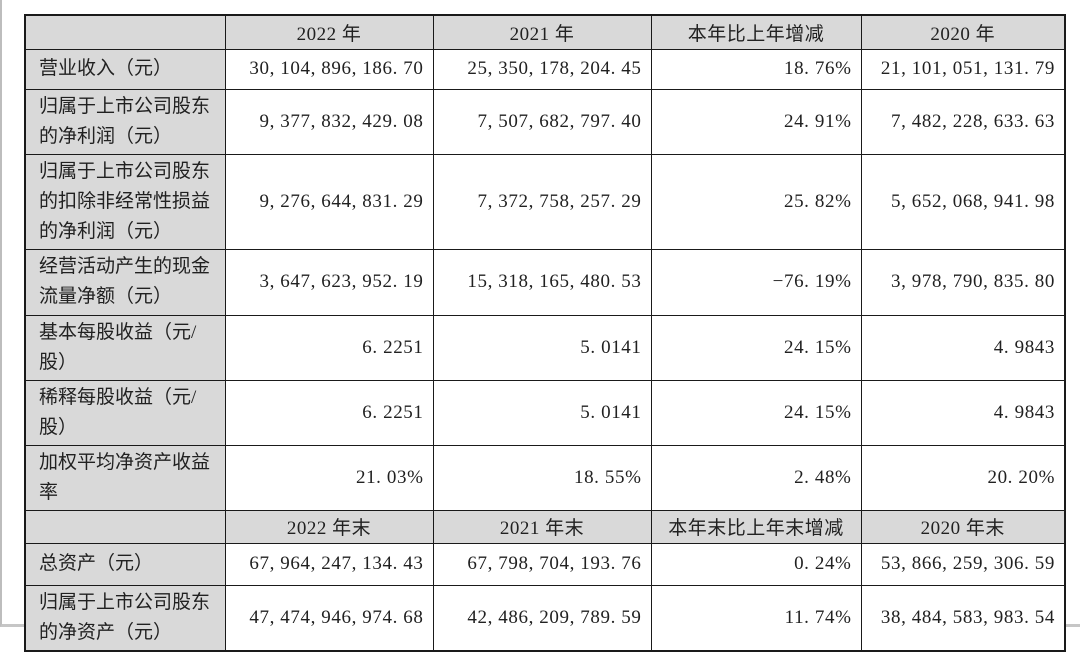 This screenshot has height=652, width=1080. I want to click on col-header-2022-end: 2022 年末, so click(329, 526).